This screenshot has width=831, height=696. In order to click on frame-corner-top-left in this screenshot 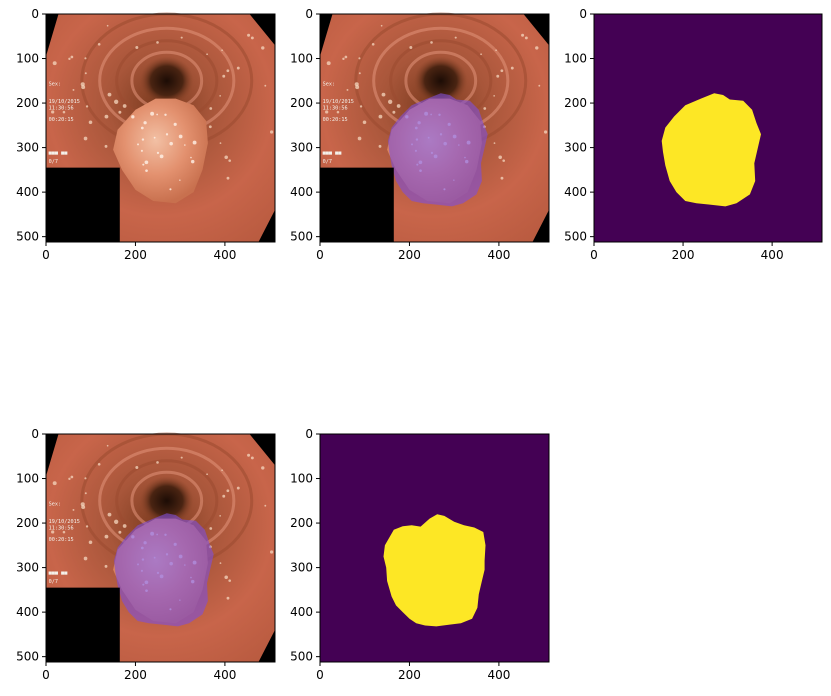, I will do `click(52, 455)`.